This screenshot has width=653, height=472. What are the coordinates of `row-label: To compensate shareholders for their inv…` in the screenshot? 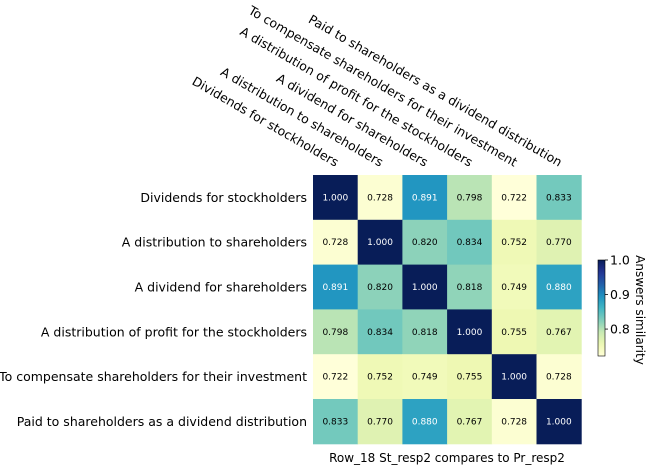 It's located at (153, 376).